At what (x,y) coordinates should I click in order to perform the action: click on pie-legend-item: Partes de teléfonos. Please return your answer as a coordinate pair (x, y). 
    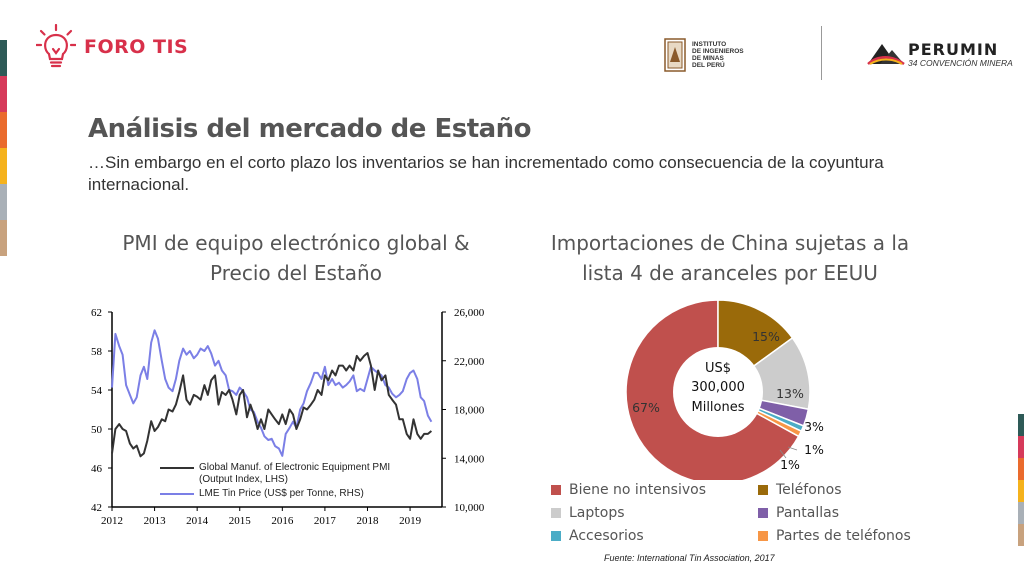
    Looking at the image, I should click on (834, 536).